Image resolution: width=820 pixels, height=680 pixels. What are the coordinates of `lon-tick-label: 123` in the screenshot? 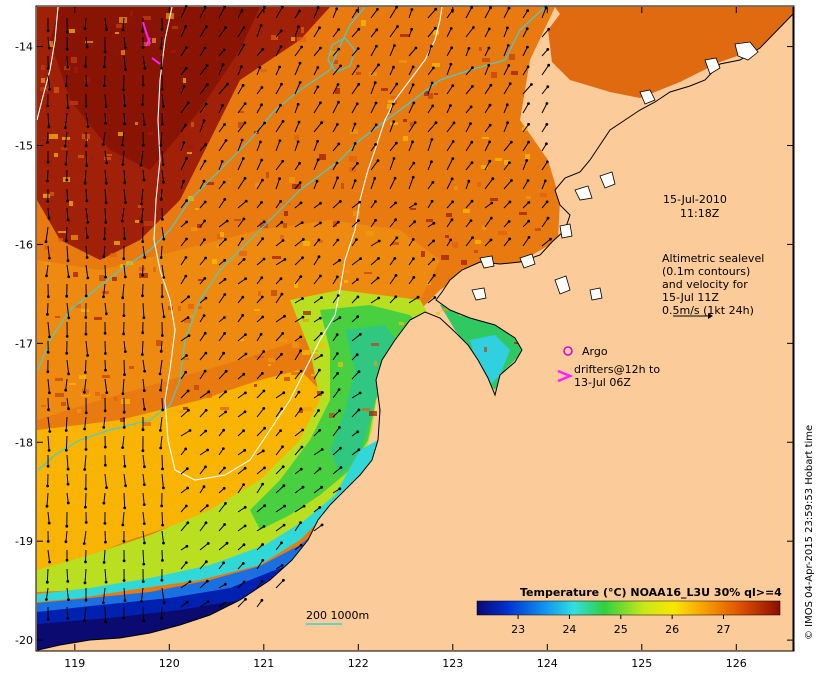 It's located at (452, 663).